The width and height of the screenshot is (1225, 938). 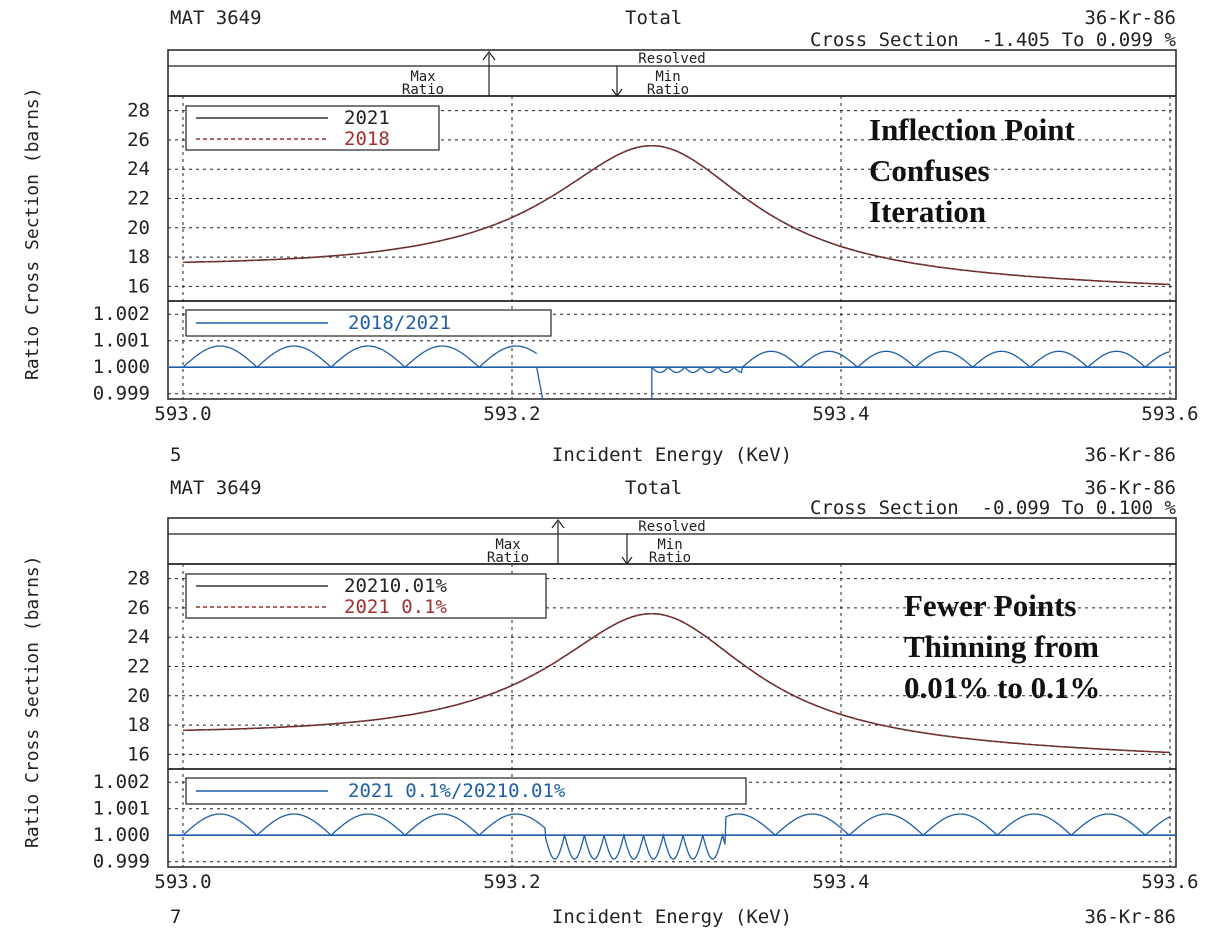 I want to click on plot-number: 7, so click(x=175, y=917).